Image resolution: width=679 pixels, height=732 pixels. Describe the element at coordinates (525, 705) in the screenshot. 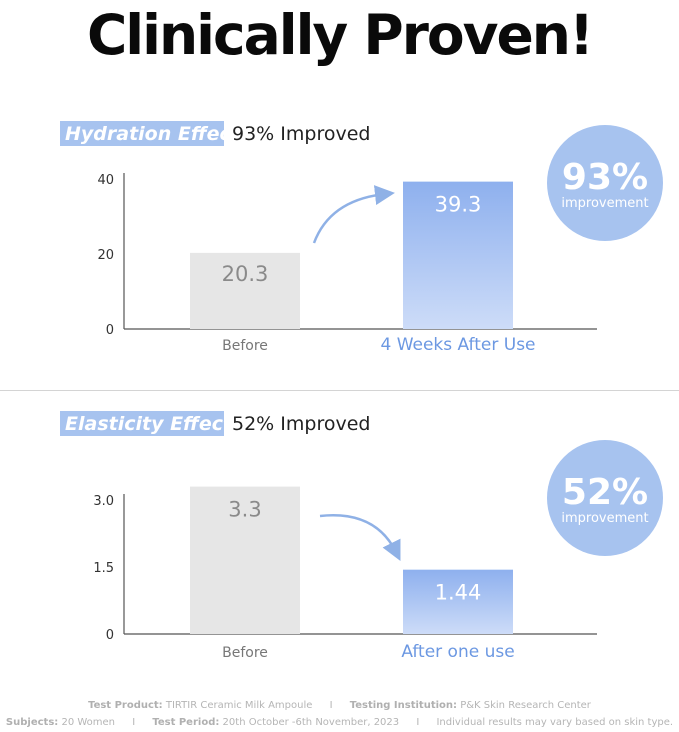

I see `footer-institution-value: P&K Skin Research Center` at that location.